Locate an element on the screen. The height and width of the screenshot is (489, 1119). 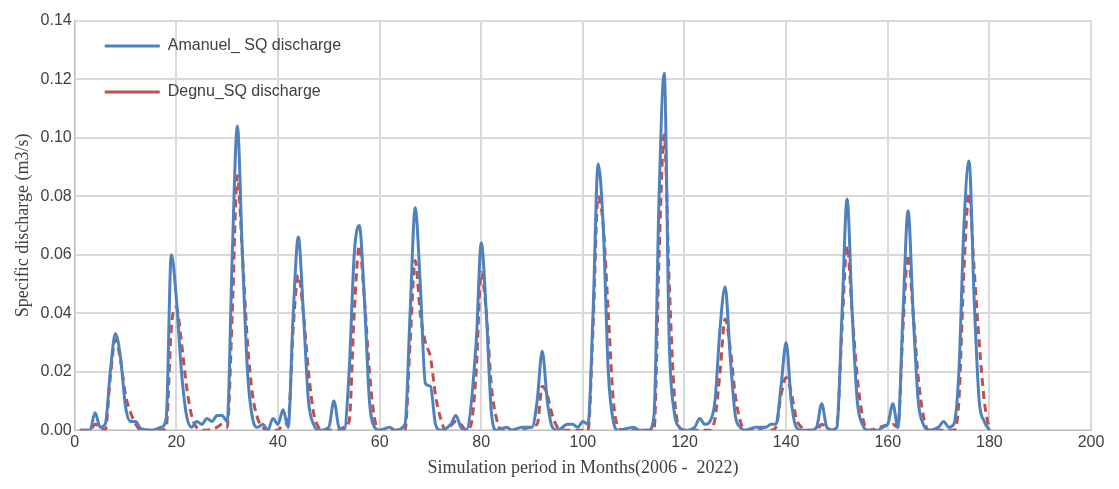
y-tick-label: 0.12 is located at coordinates (56, 78).